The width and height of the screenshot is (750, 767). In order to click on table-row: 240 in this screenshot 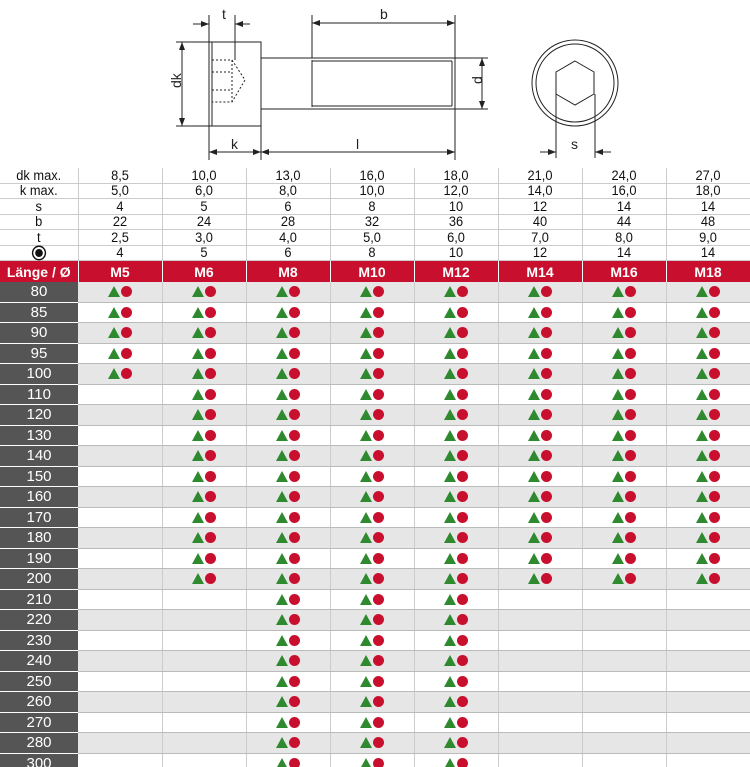, I will do `click(375, 661)`.